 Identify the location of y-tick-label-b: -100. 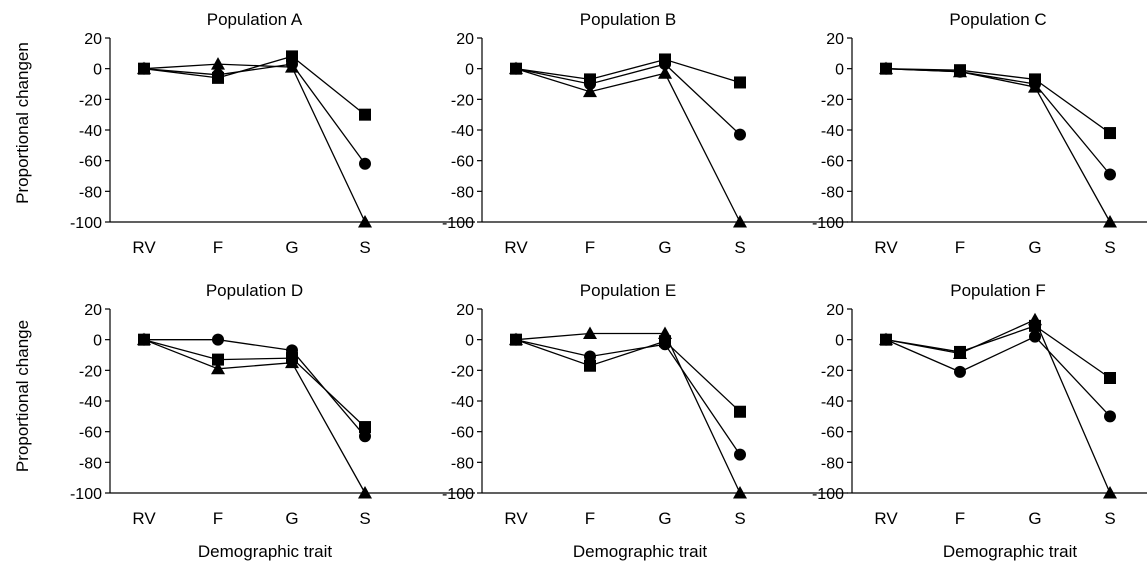
(458, 223).